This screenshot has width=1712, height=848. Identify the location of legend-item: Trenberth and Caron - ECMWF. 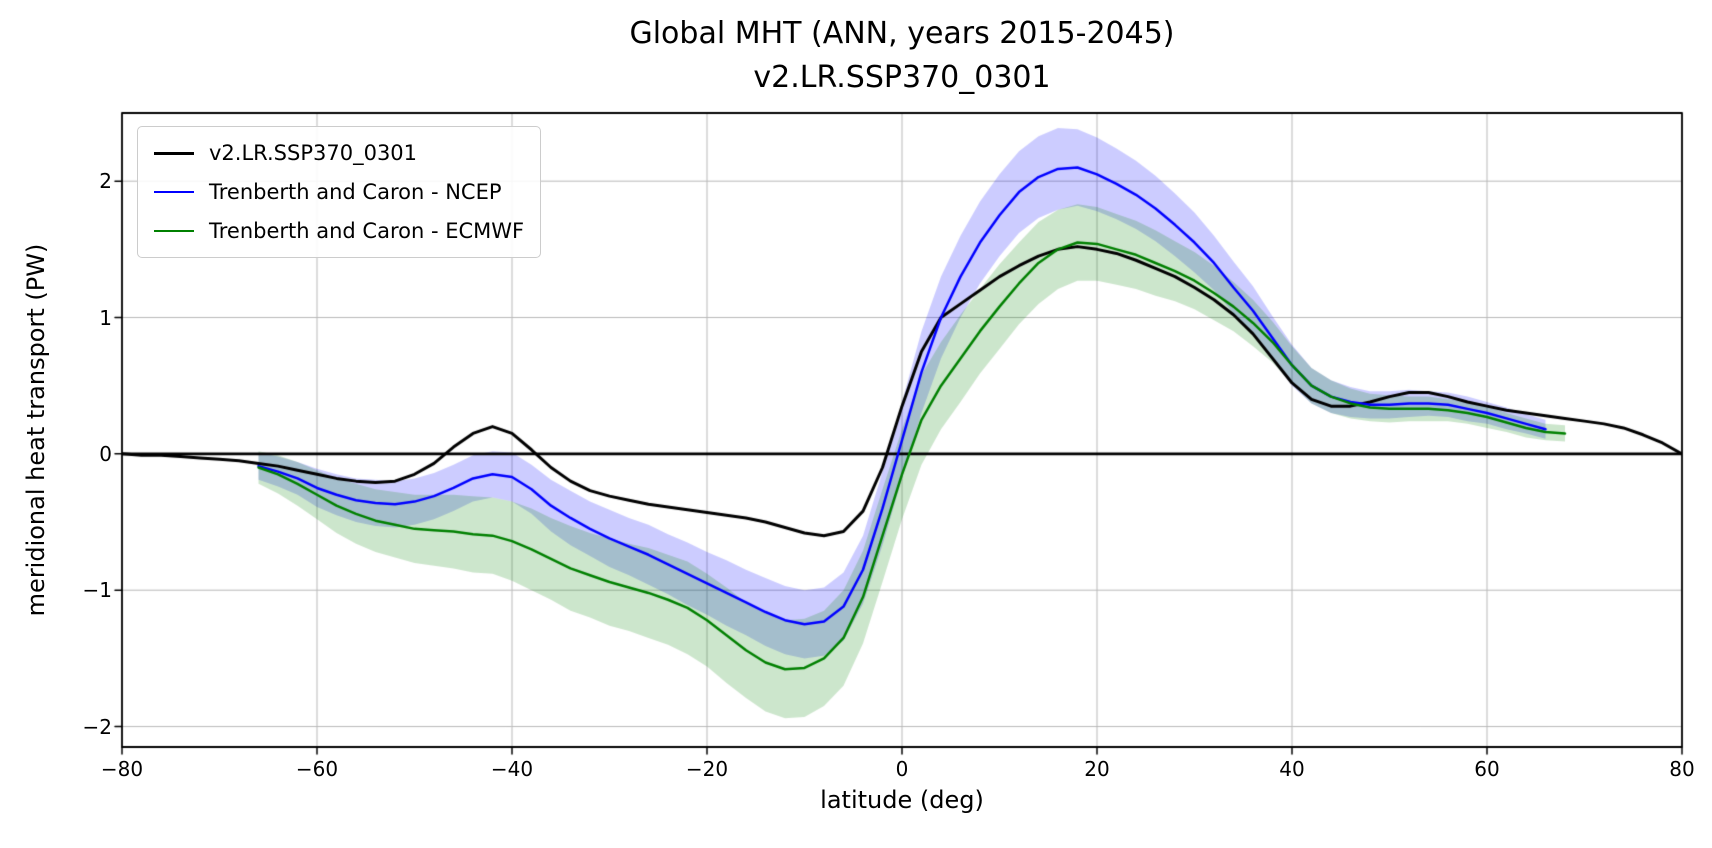
(339, 231).